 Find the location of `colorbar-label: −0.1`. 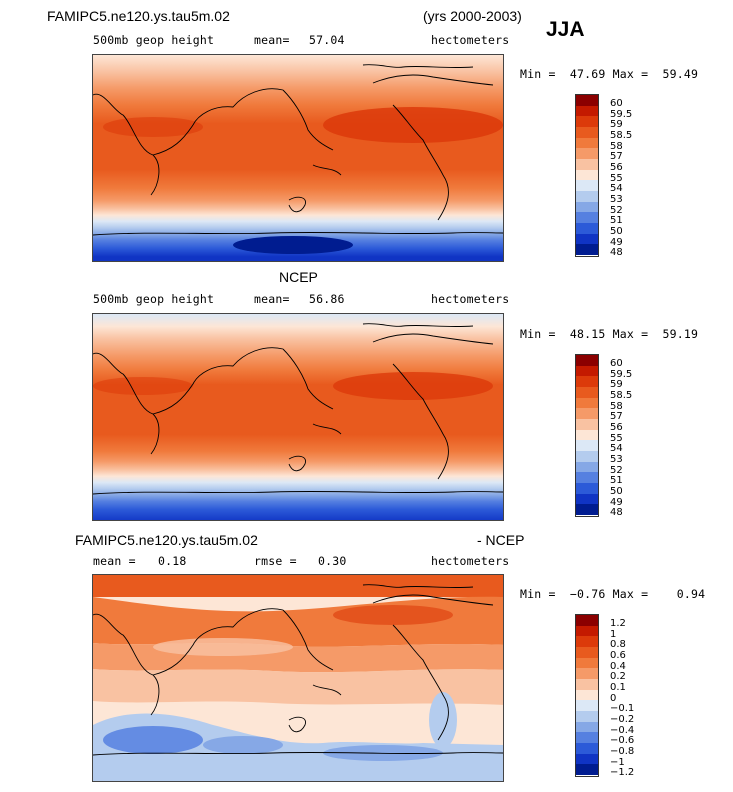

colorbar-label: −0.1 is located at coordinates (622, 709).